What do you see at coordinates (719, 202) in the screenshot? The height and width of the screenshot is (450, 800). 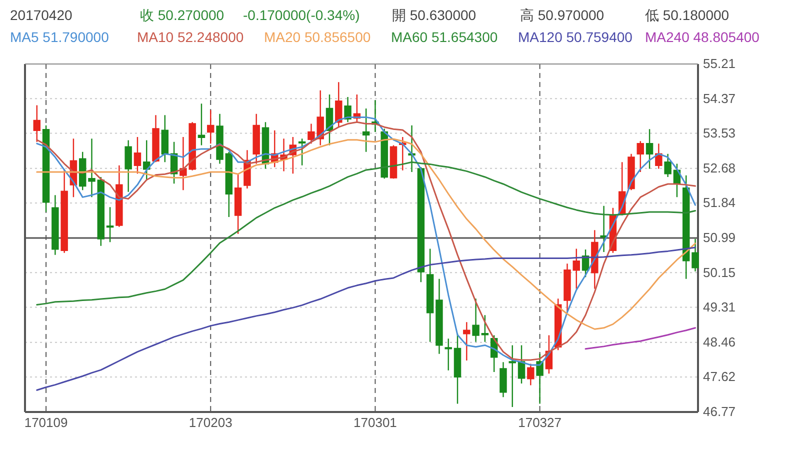 I see `y-tick-label: 51.84` at bounding box center [719, 202].